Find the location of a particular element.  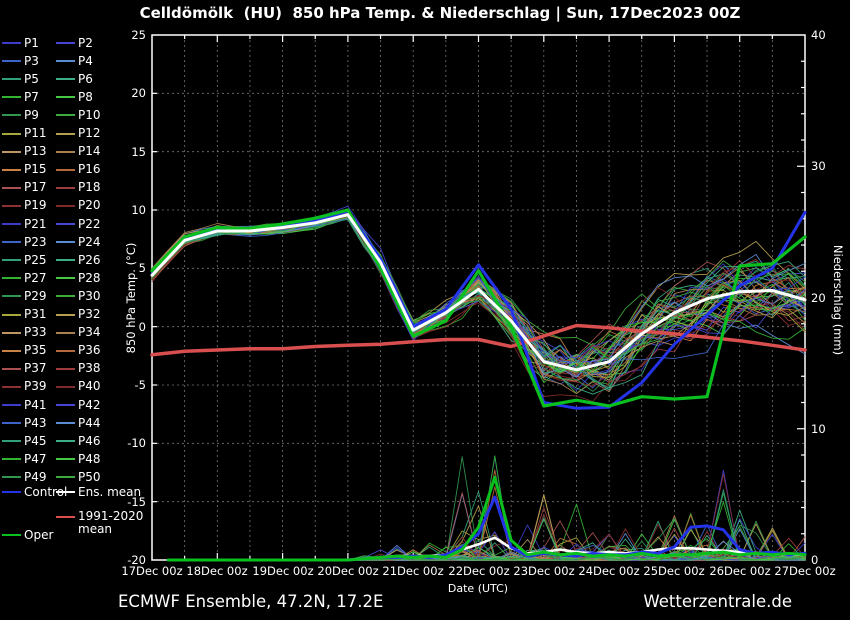

legend-item-p7: P7 is located at coordinates (20, 97).